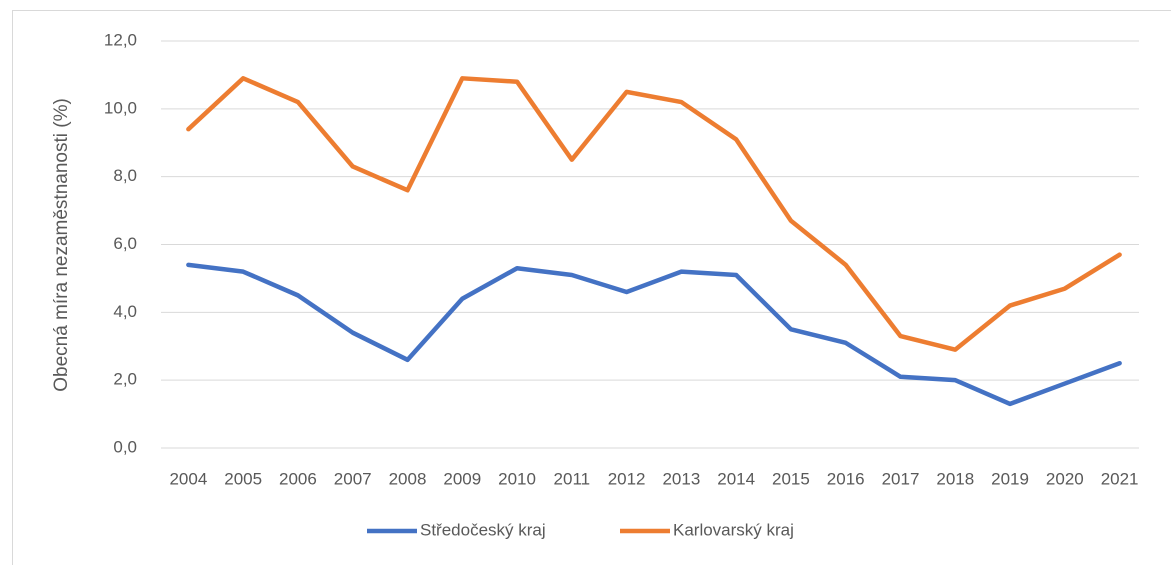 Image resolution: width=1171 pixels, height=565 pixels. What do you see at coordinates (1120, 478) in the screenshot?
I see `x-tick-label: 2021` at bounding box center [1120, 478].